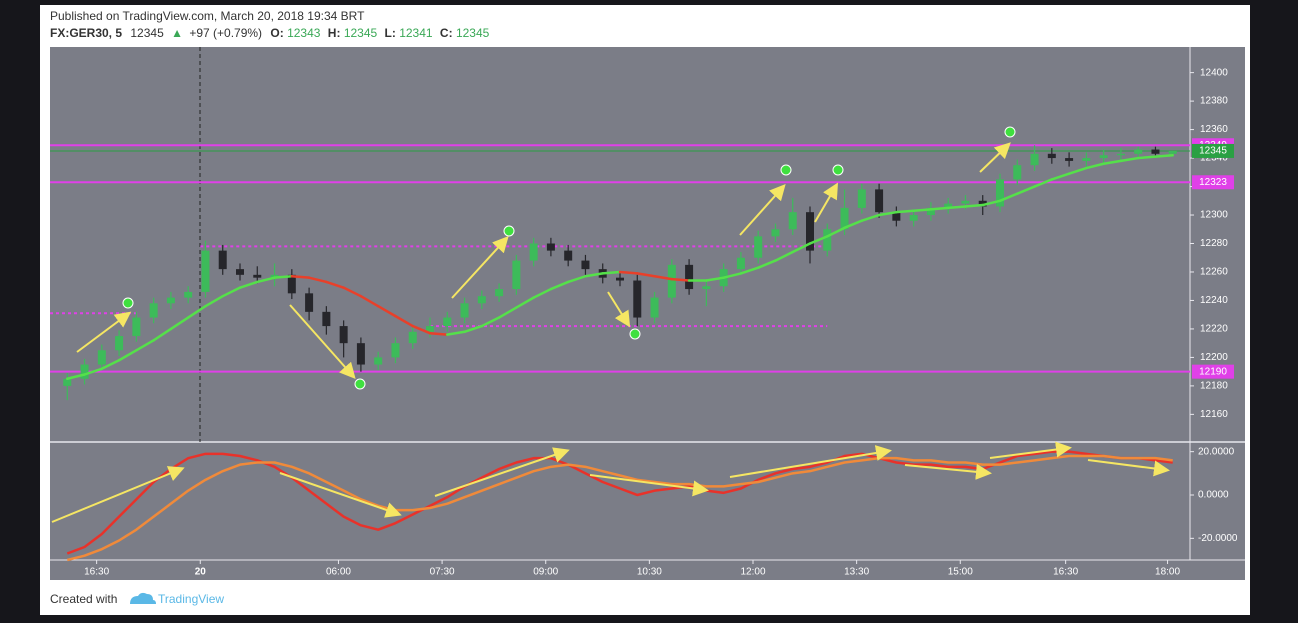 Image resolution: width=1298 pixels, height=623 pixels. What do you see at coordinates (1214, 386) in the screenshot?
I see `y-tick-label: 12180` at bounding box center [1214, 386].